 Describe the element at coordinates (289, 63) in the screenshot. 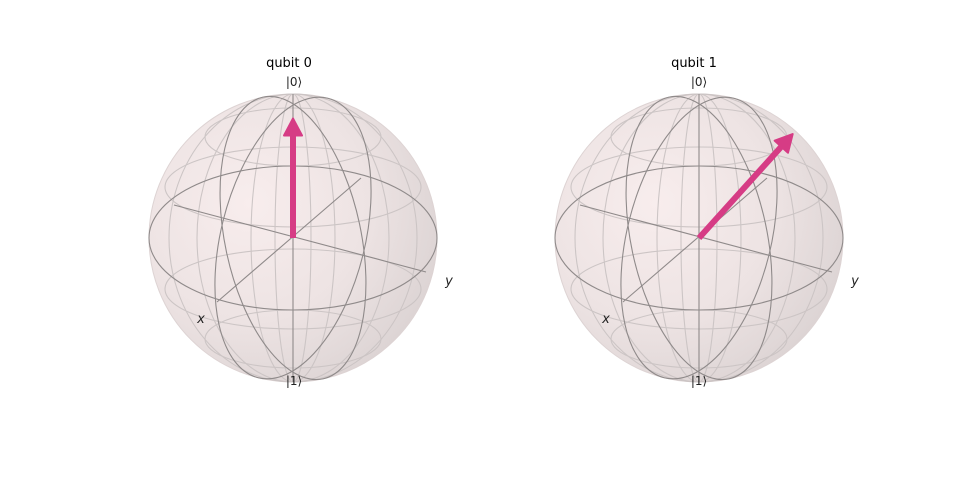

I see `sphere-title: qubit 0` at that location.